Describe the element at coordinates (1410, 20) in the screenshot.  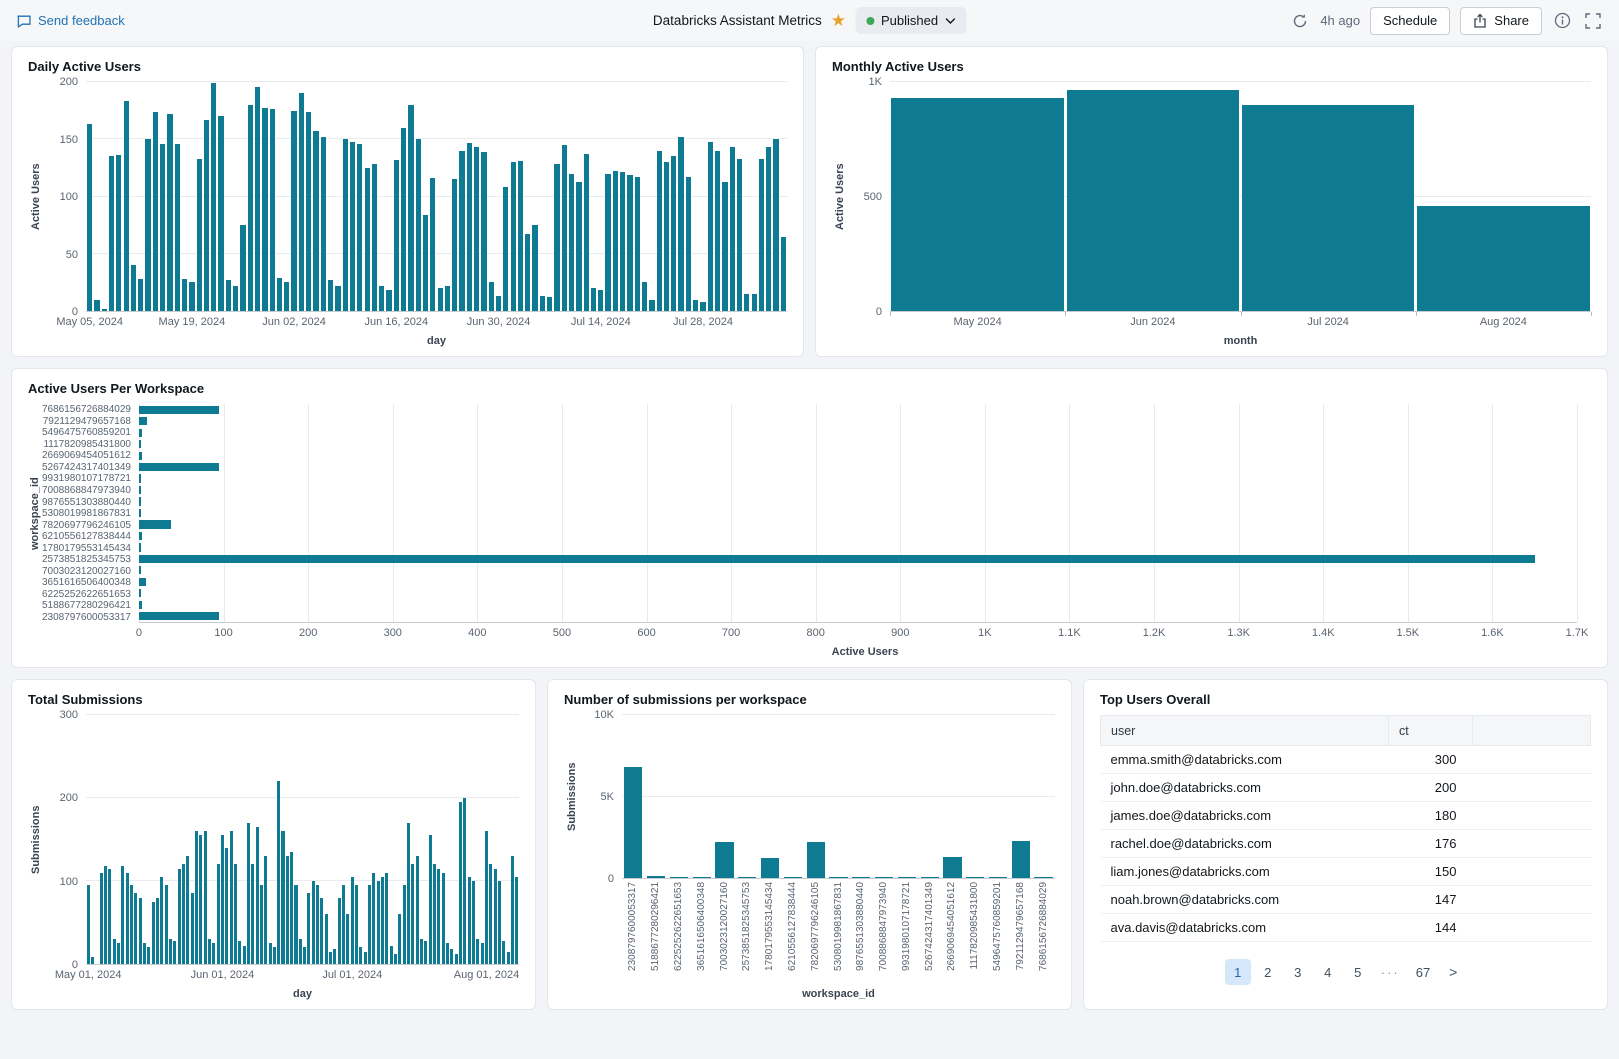
I see `schedule-button: Schedule` at that location.